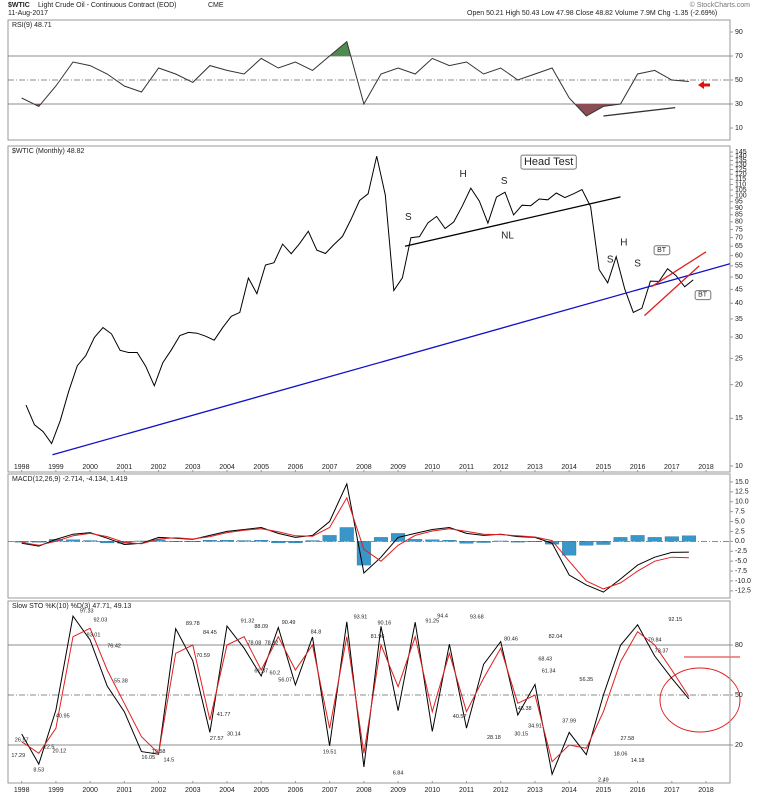  What do you see at coordinates (703, 295) in the screenshot?
I see `annotation: BT` at bounding box center [703, 295].